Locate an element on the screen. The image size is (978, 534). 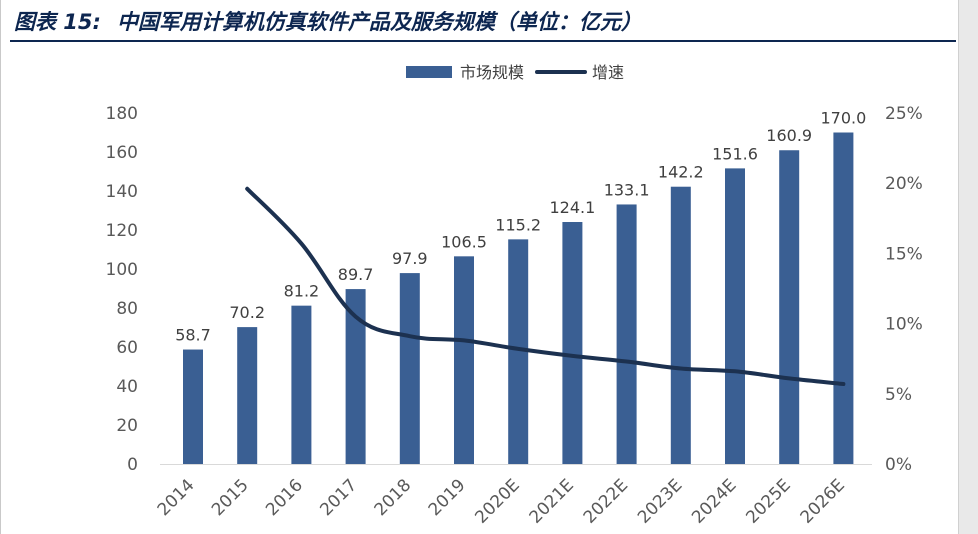
bar-value-label: 58.7 is located at coordinates (193, 335).